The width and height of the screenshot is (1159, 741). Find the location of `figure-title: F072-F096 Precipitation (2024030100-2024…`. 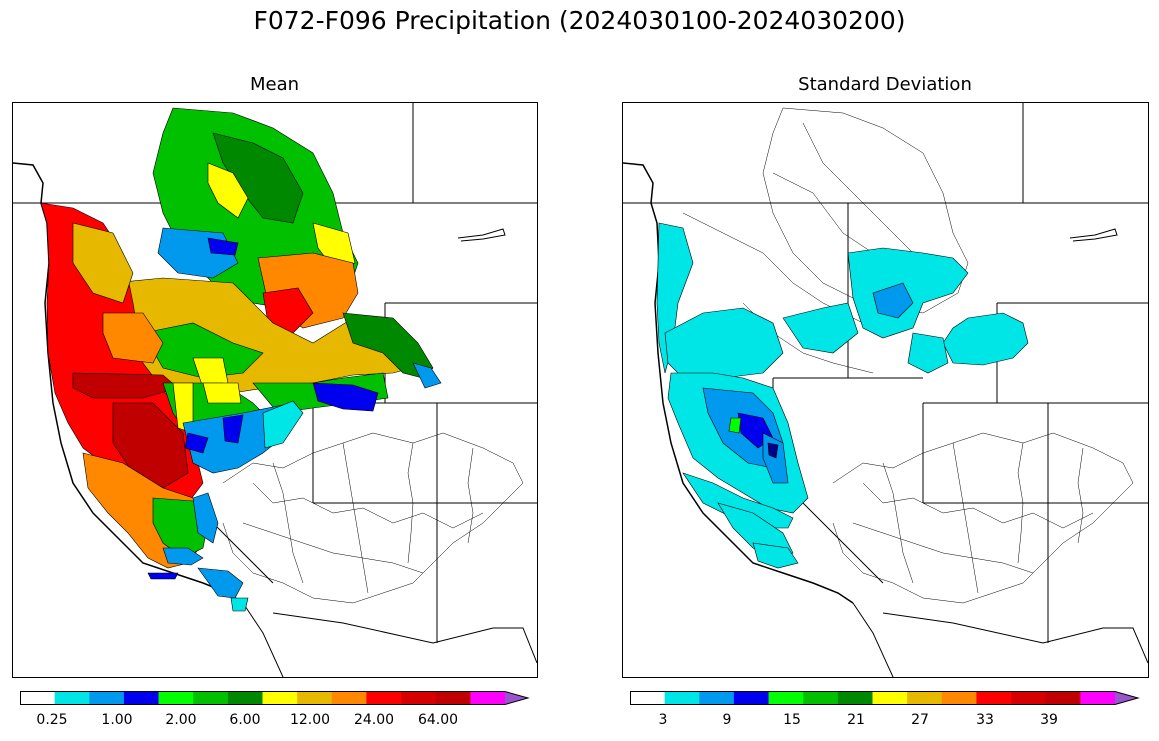

figure-title: F072-F096 Precipitation (2024030100-2024… is located at coordinates (579, 20).